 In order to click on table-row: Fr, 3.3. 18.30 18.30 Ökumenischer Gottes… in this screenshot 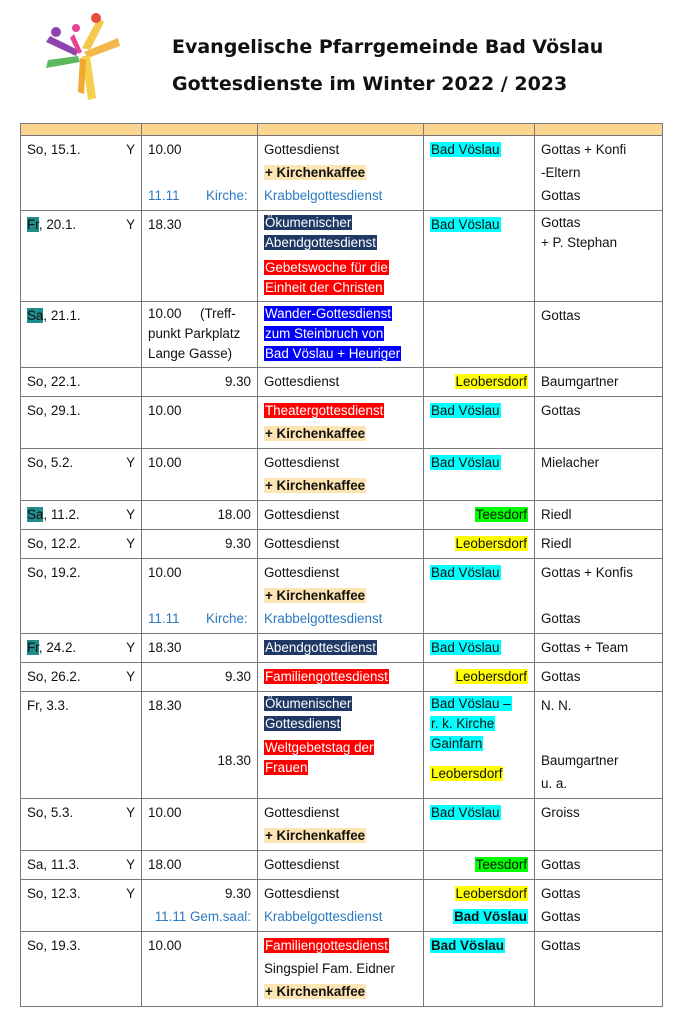, I will do `click(341, 745)`.